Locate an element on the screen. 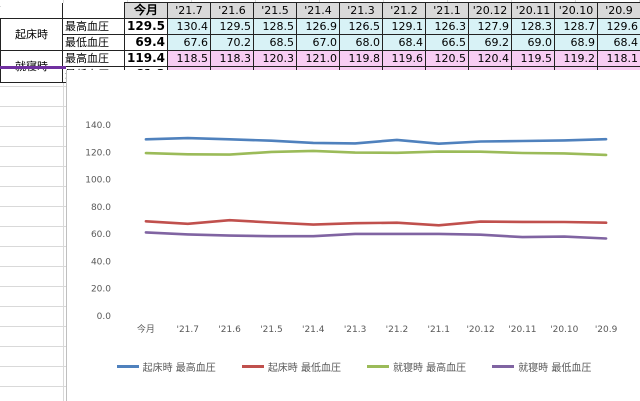 This screenshot has width=640, height=401. column-header: '21.5 is located at coordinates (275, 10).